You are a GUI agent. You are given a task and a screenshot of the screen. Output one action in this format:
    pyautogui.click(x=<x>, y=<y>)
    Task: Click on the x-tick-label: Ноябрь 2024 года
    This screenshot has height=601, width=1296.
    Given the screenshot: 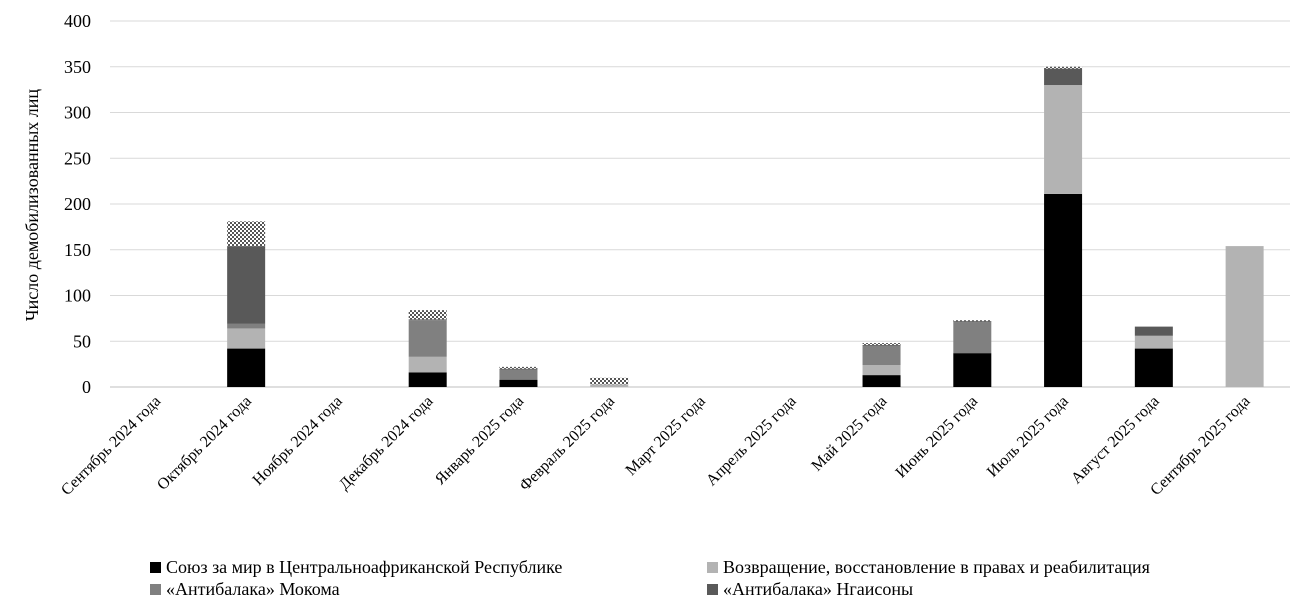 What is the action you would take?
    pyautogui.click(x=298, y=441)
    